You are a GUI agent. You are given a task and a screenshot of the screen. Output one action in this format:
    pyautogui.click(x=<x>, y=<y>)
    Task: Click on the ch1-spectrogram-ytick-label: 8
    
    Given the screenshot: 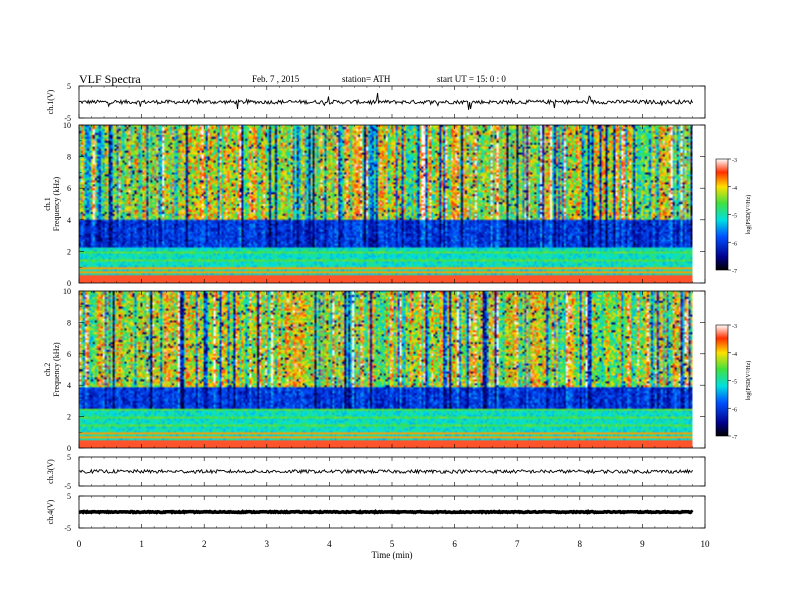 What is the action you would take?
    pyautogui.click(x=69, y=157)
    